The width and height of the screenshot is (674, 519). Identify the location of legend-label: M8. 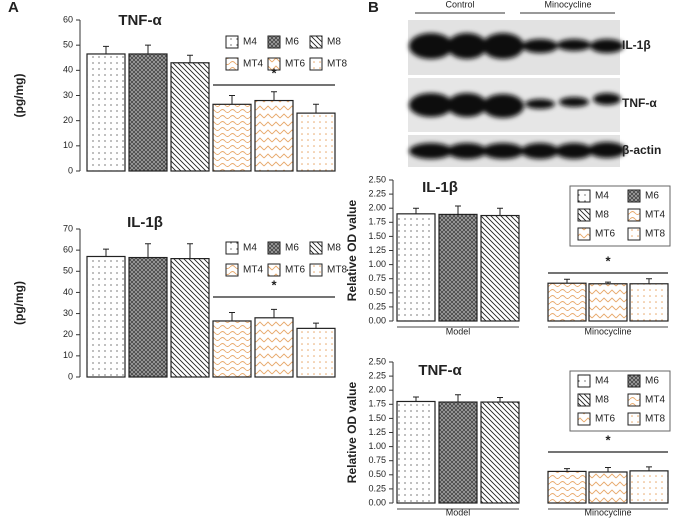
(602, 215).